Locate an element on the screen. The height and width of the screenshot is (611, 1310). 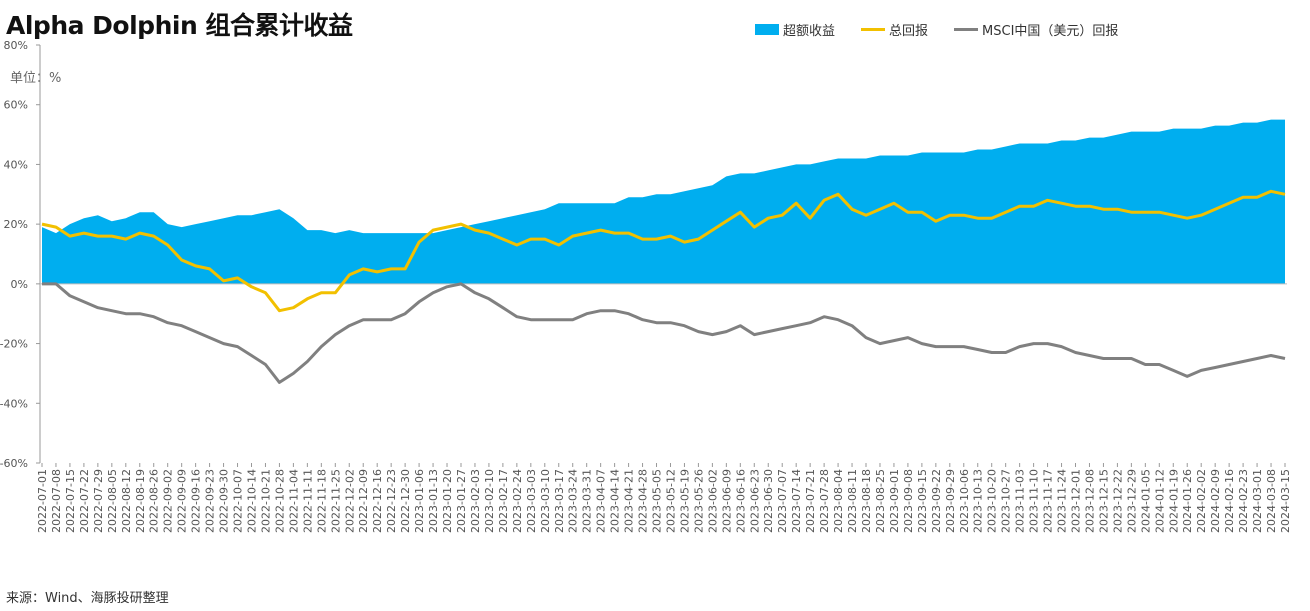
x-tick-label: 2023-06-09 is located at coordinates (726, 501).